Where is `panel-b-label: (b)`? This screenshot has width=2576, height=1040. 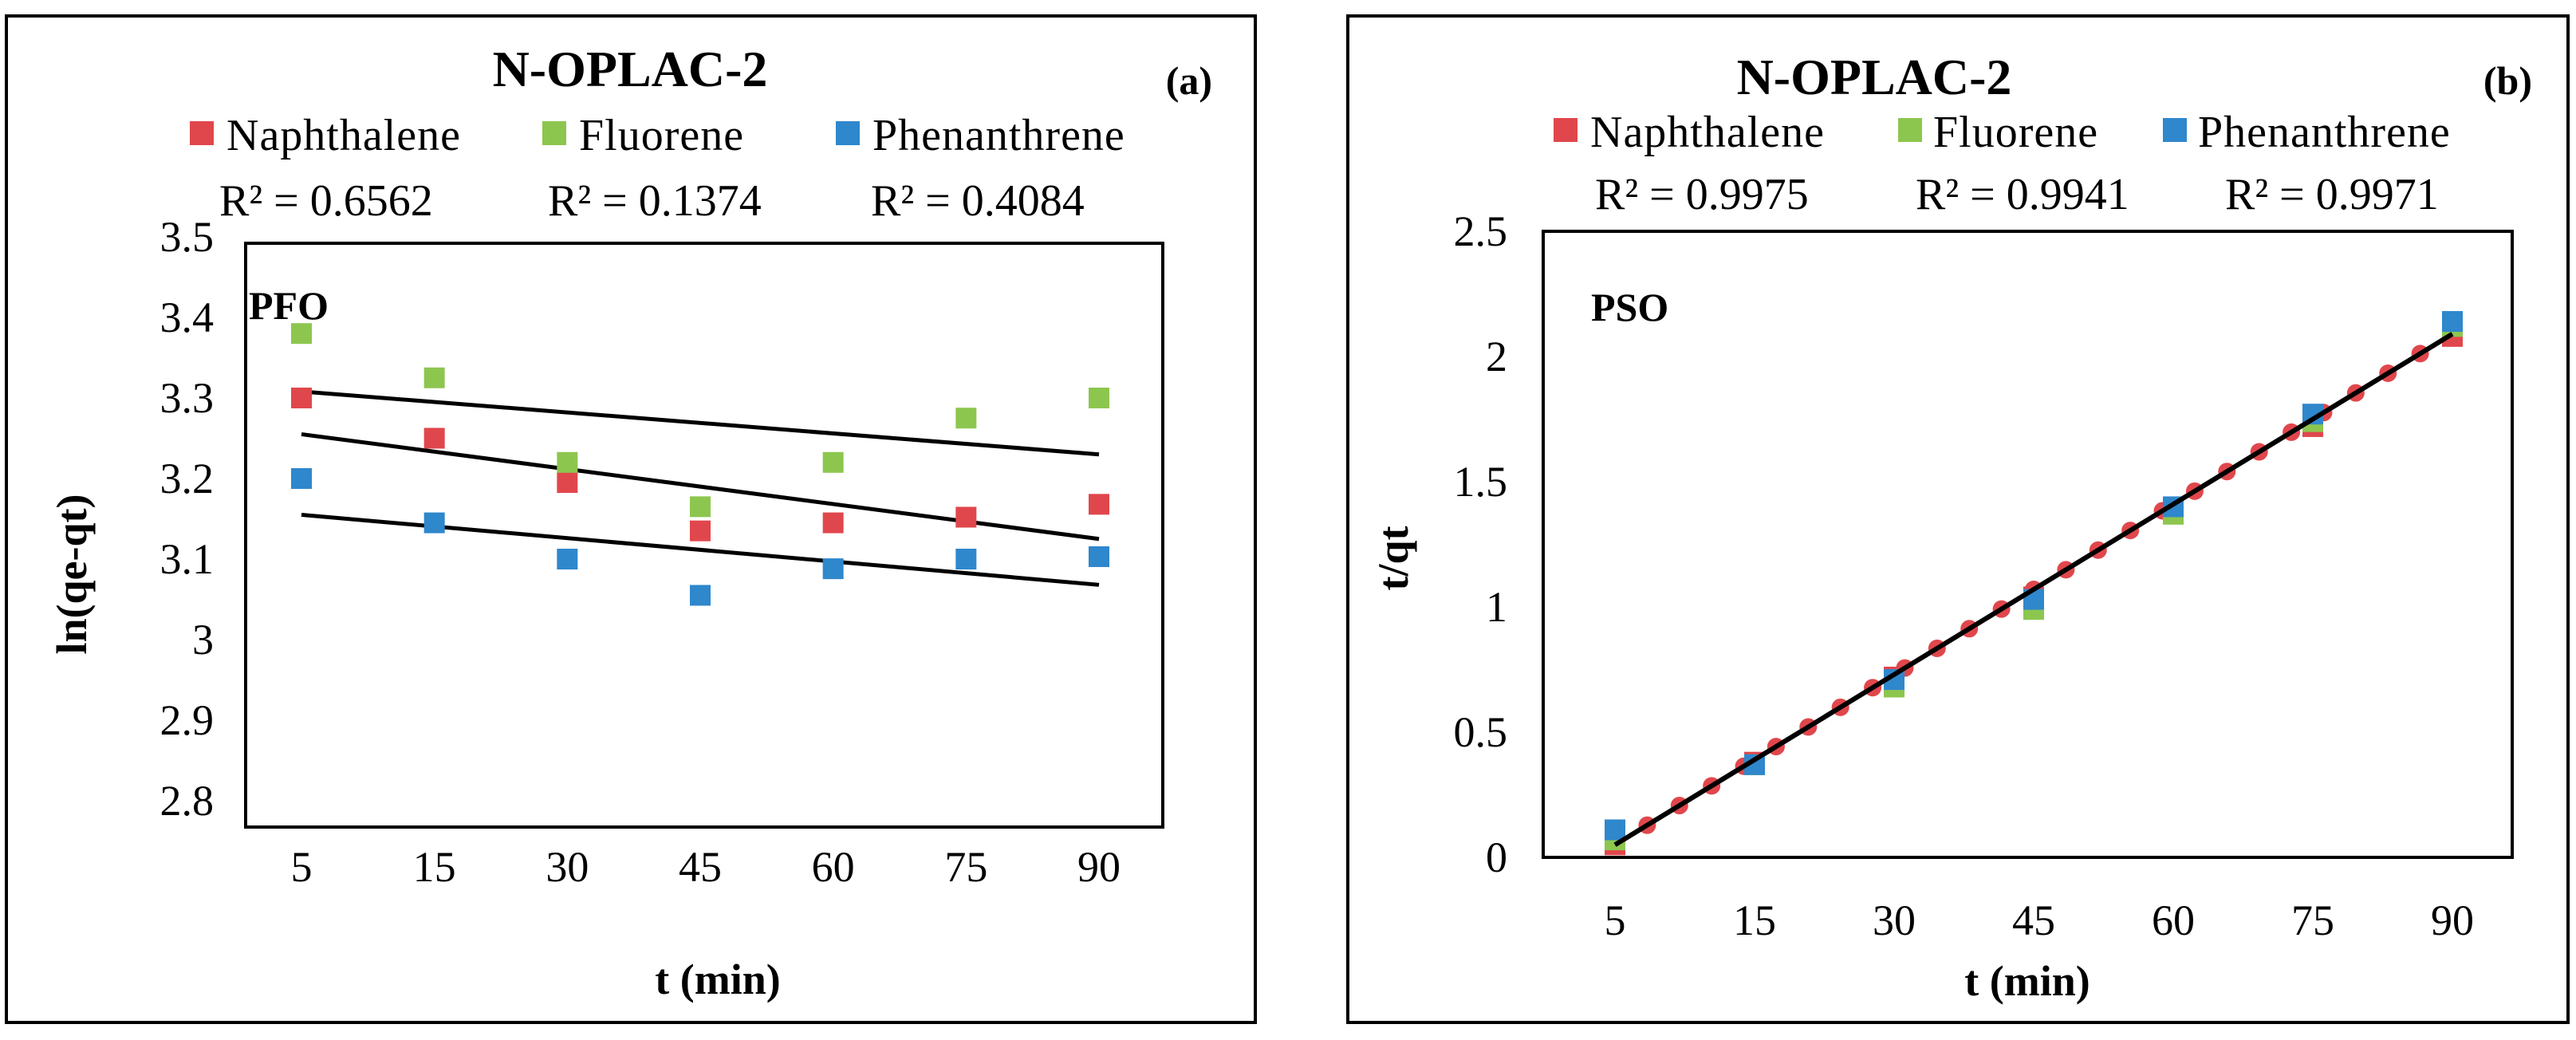
panel-b-label: (b) is located at coordinates (2507, 80).